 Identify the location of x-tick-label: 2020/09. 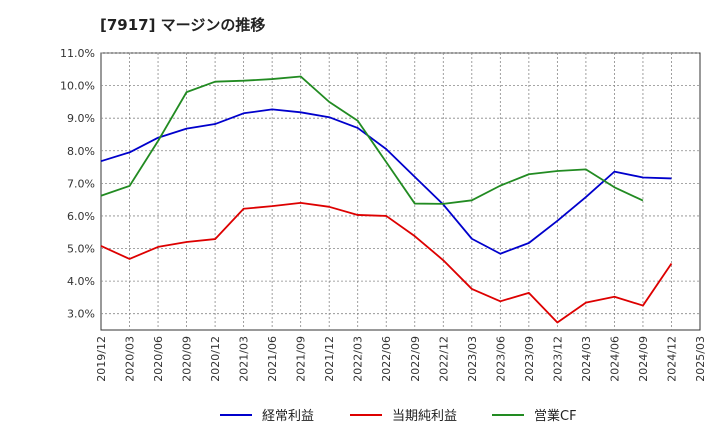
(187, 359).